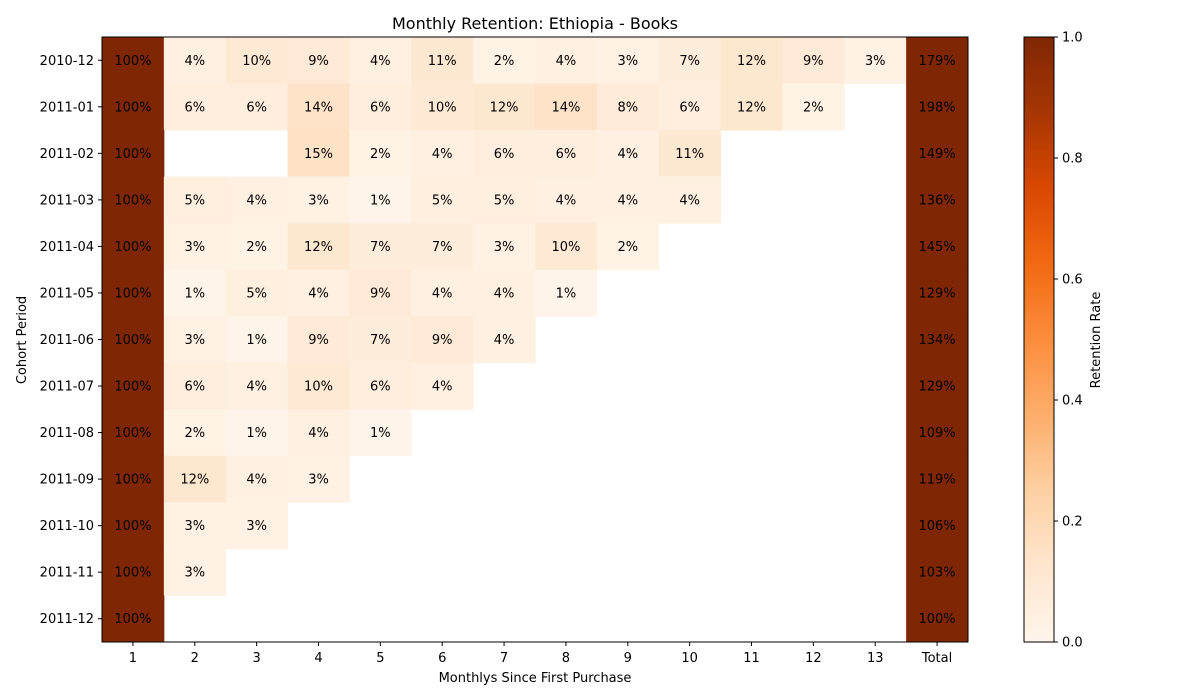  Describe the element at coordinates (67, 480) in the screenshot. I see `y-tick-label: 2011-09` at that location.